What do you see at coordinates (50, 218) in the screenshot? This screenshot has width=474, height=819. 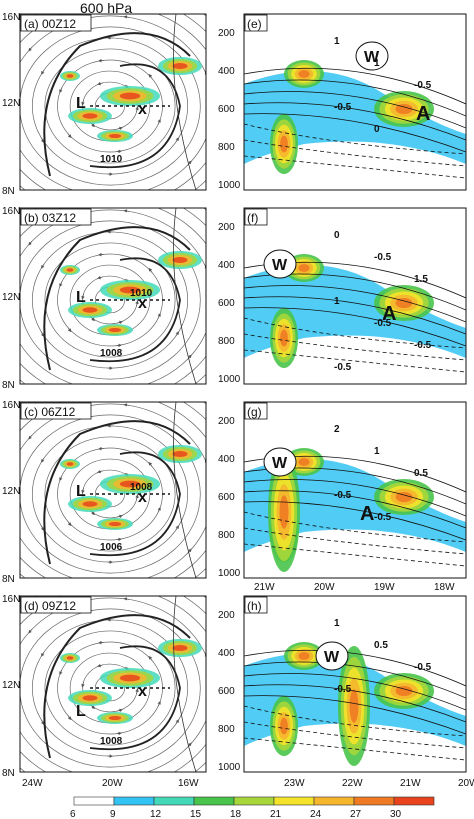 I see `panel-label: (b) 03Z12` at bounding box center [50, 218].